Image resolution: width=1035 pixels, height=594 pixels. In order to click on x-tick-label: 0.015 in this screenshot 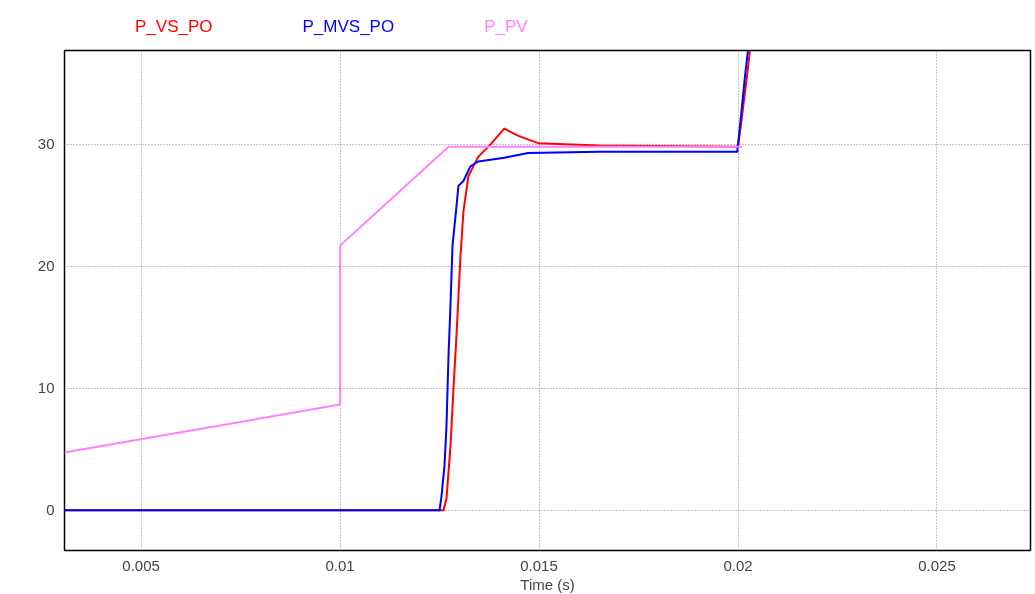, I will do `click(539, 565)`.